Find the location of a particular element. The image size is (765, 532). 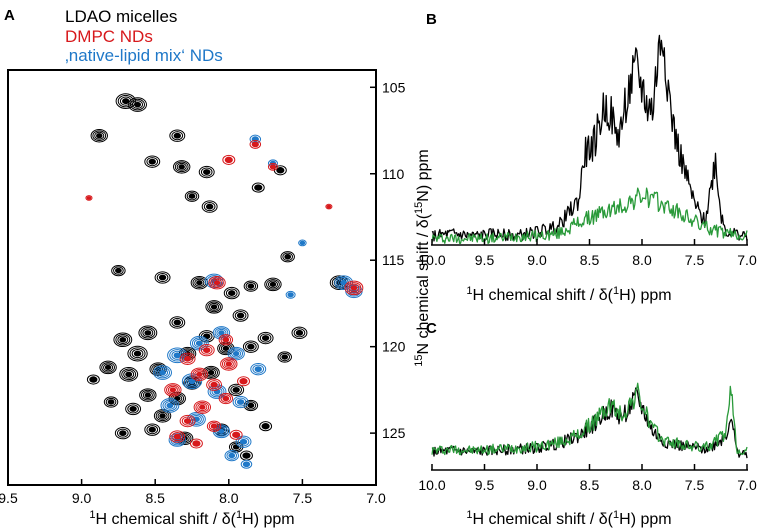

panel-b-x-tick-label: 8.5 is located at coordinates (590, 260).